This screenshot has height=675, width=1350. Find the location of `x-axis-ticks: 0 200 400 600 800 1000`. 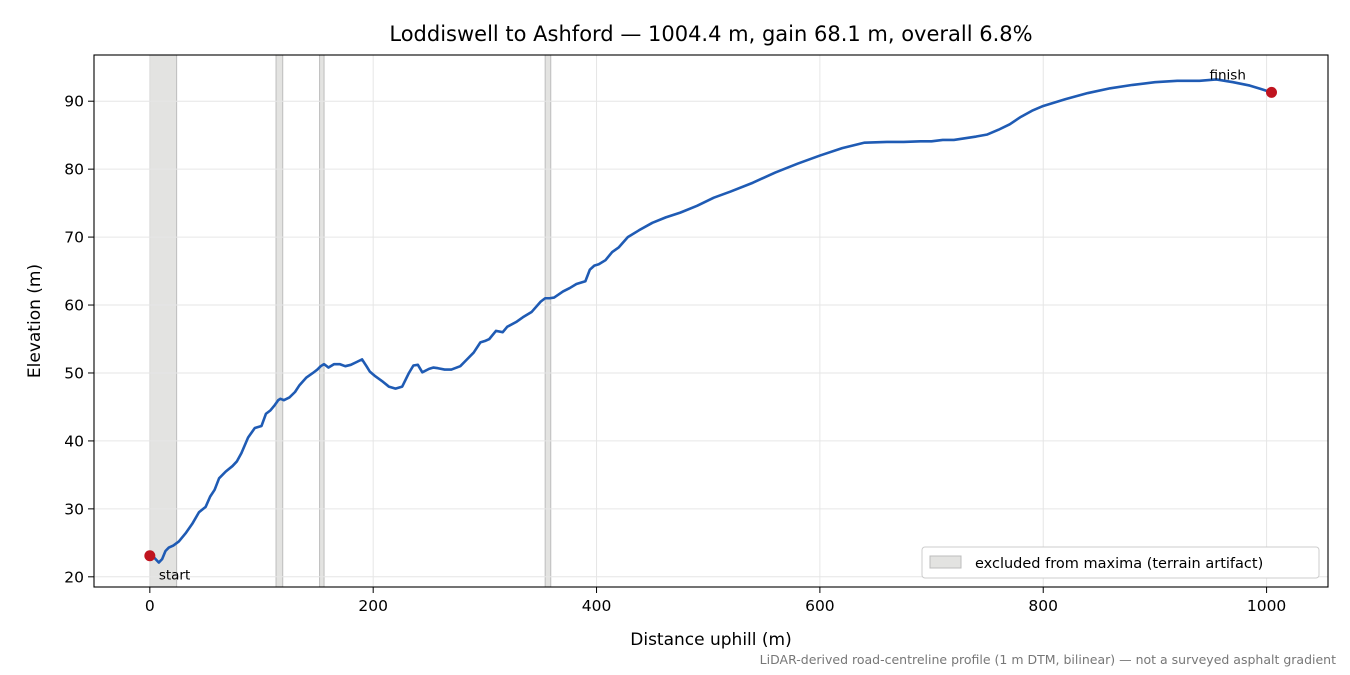

x-axis-ticks: 0 200 400 600 800 1000 is located at coordinates (715, 601).